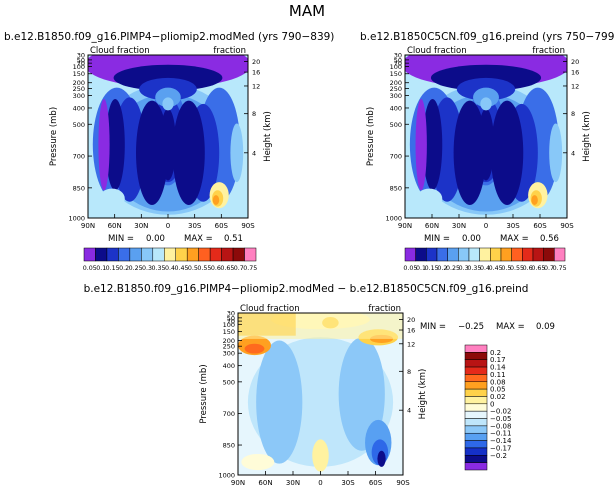 The height and width of the screenshot is (493, 615). What do you see at coordinates (500, 448) in the screenshot?
I see `colorbar-label: −0.17` at bounding box center [500, 448].